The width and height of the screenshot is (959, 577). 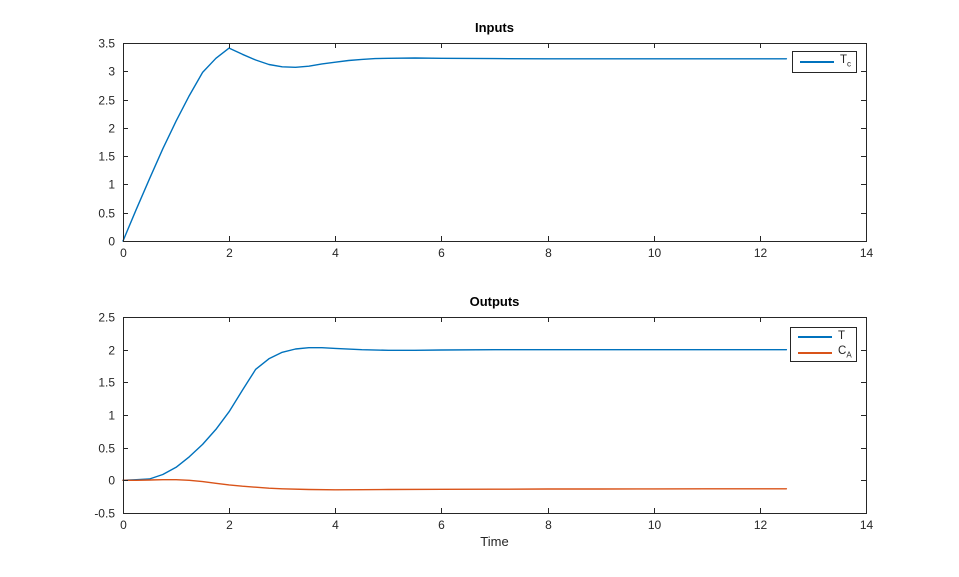 What do you see at coordinates (104, 514) in the screenshot?
I see `y-tick-label: -0.5` at bounding box center [104, 514].